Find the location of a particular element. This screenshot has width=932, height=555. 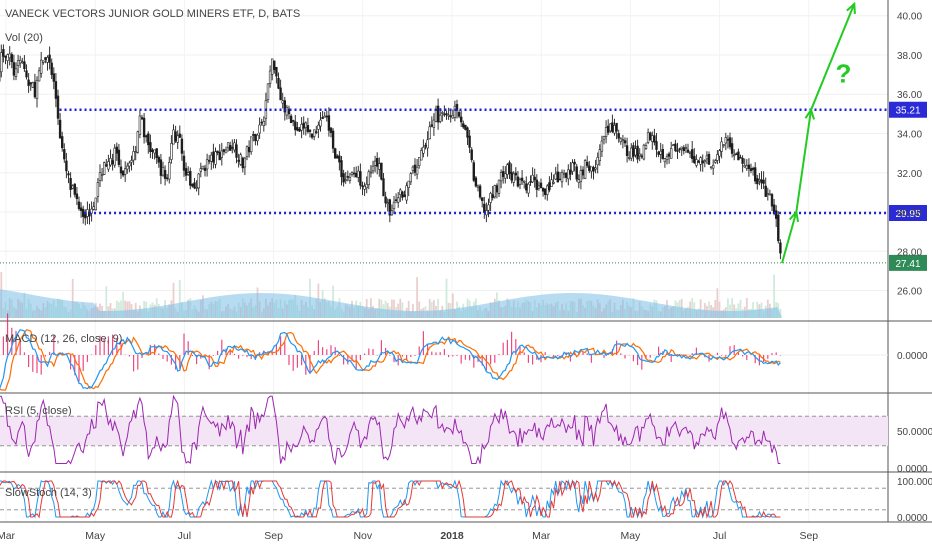

macd-pane: 0.0000 is located at coordinates (464, 351).